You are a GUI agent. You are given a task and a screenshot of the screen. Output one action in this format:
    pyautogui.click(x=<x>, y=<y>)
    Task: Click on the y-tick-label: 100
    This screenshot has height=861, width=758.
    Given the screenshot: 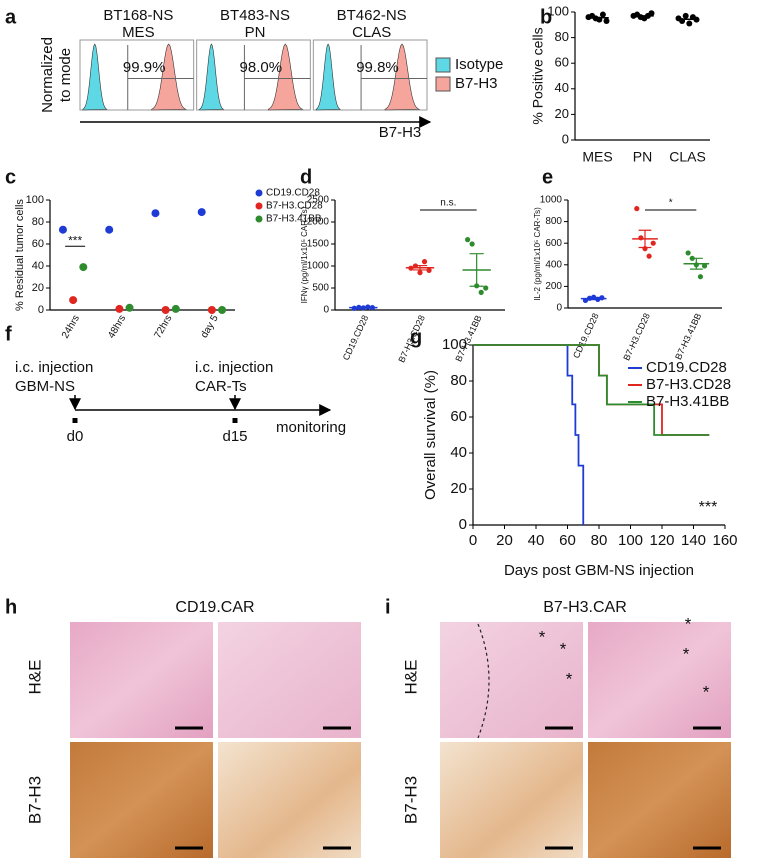 What is the action you would take?
    pyautogui.click(x=558, y=10)
    